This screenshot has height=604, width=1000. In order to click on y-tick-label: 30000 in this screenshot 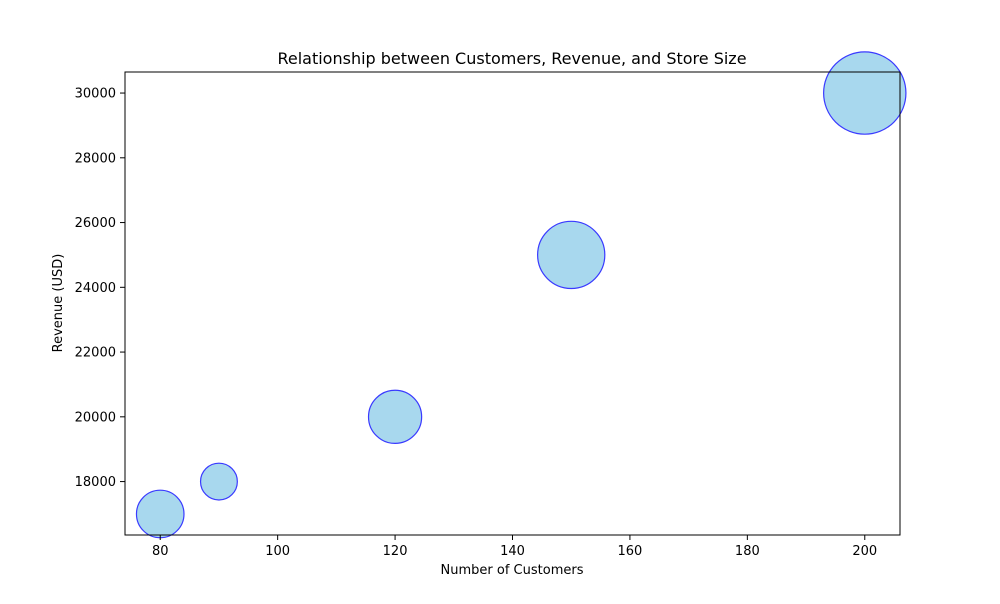, I will do `click(95, 94)`.